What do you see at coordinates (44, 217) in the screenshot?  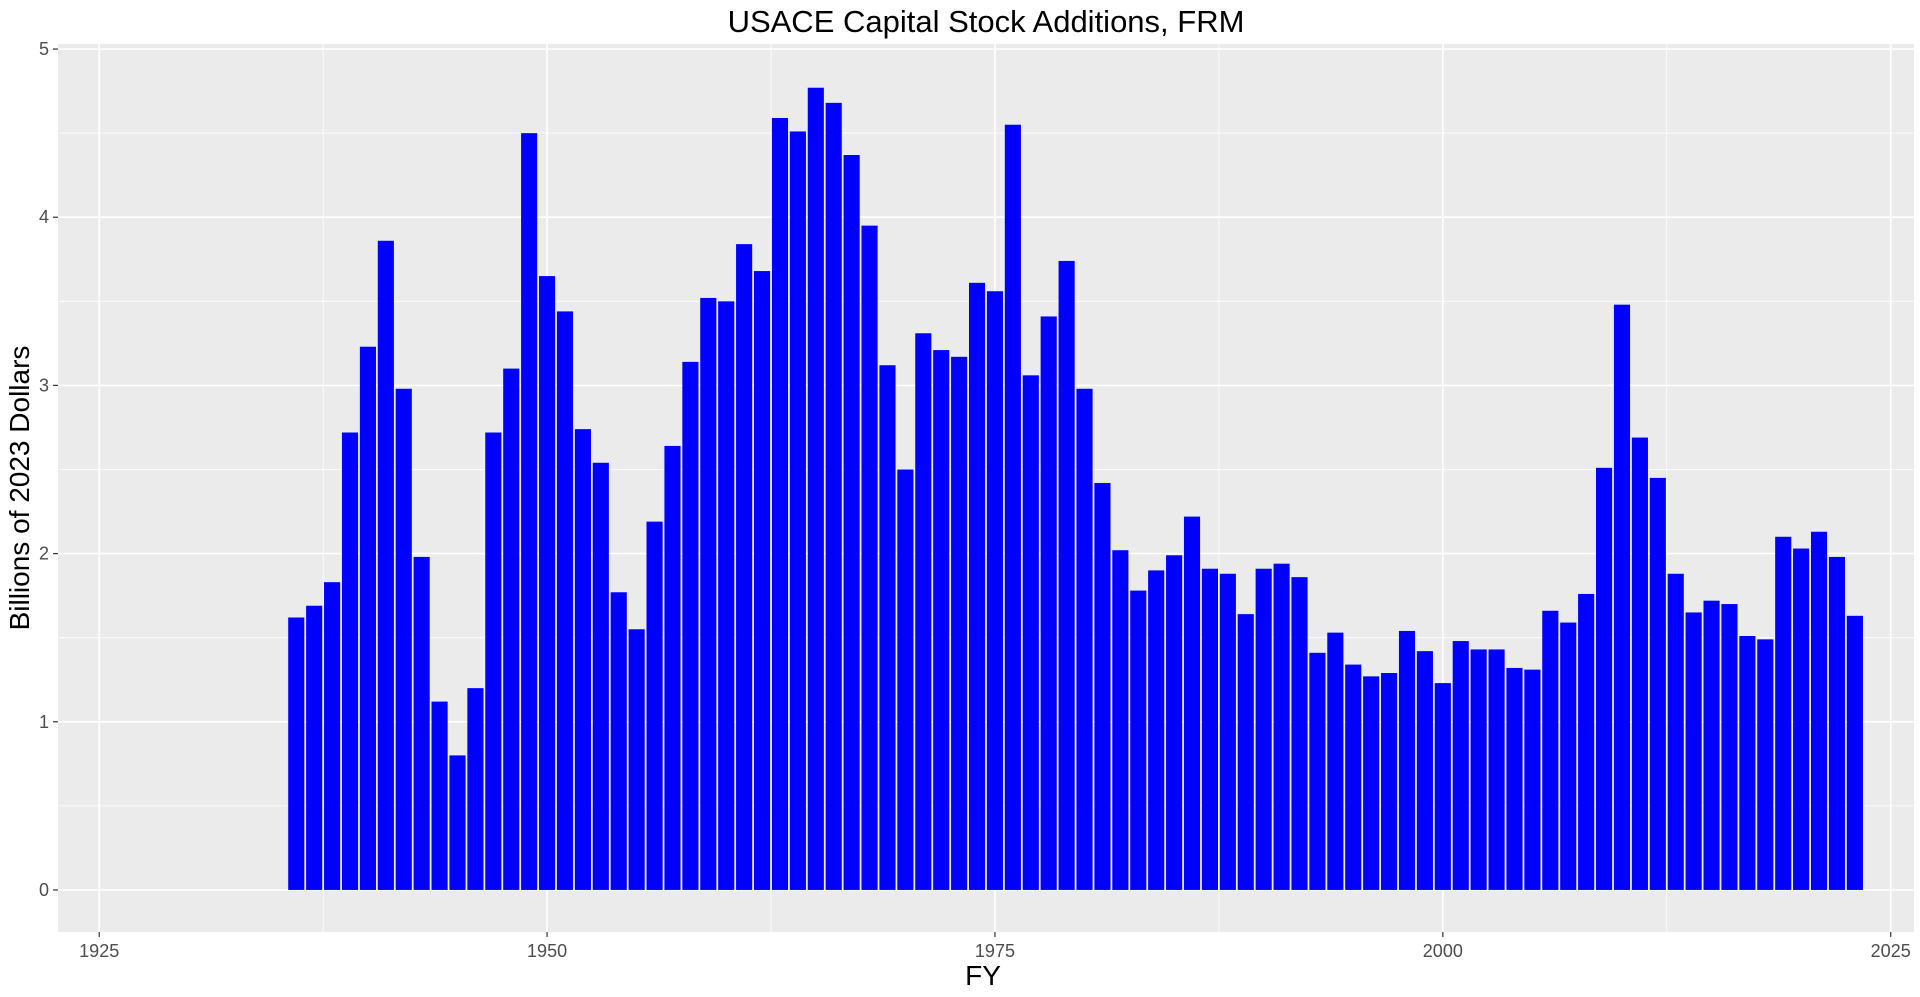 I see `y-tick-label: 4` at bounding box center [44, 217].